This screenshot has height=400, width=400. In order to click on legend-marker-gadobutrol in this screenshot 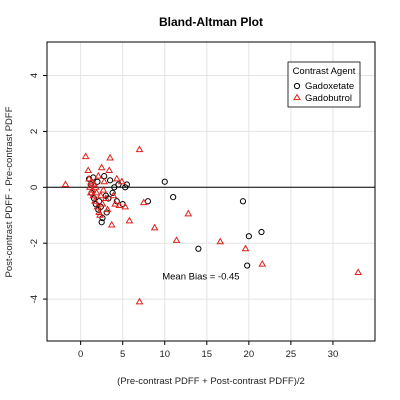, I will do `click(297, 97)`.